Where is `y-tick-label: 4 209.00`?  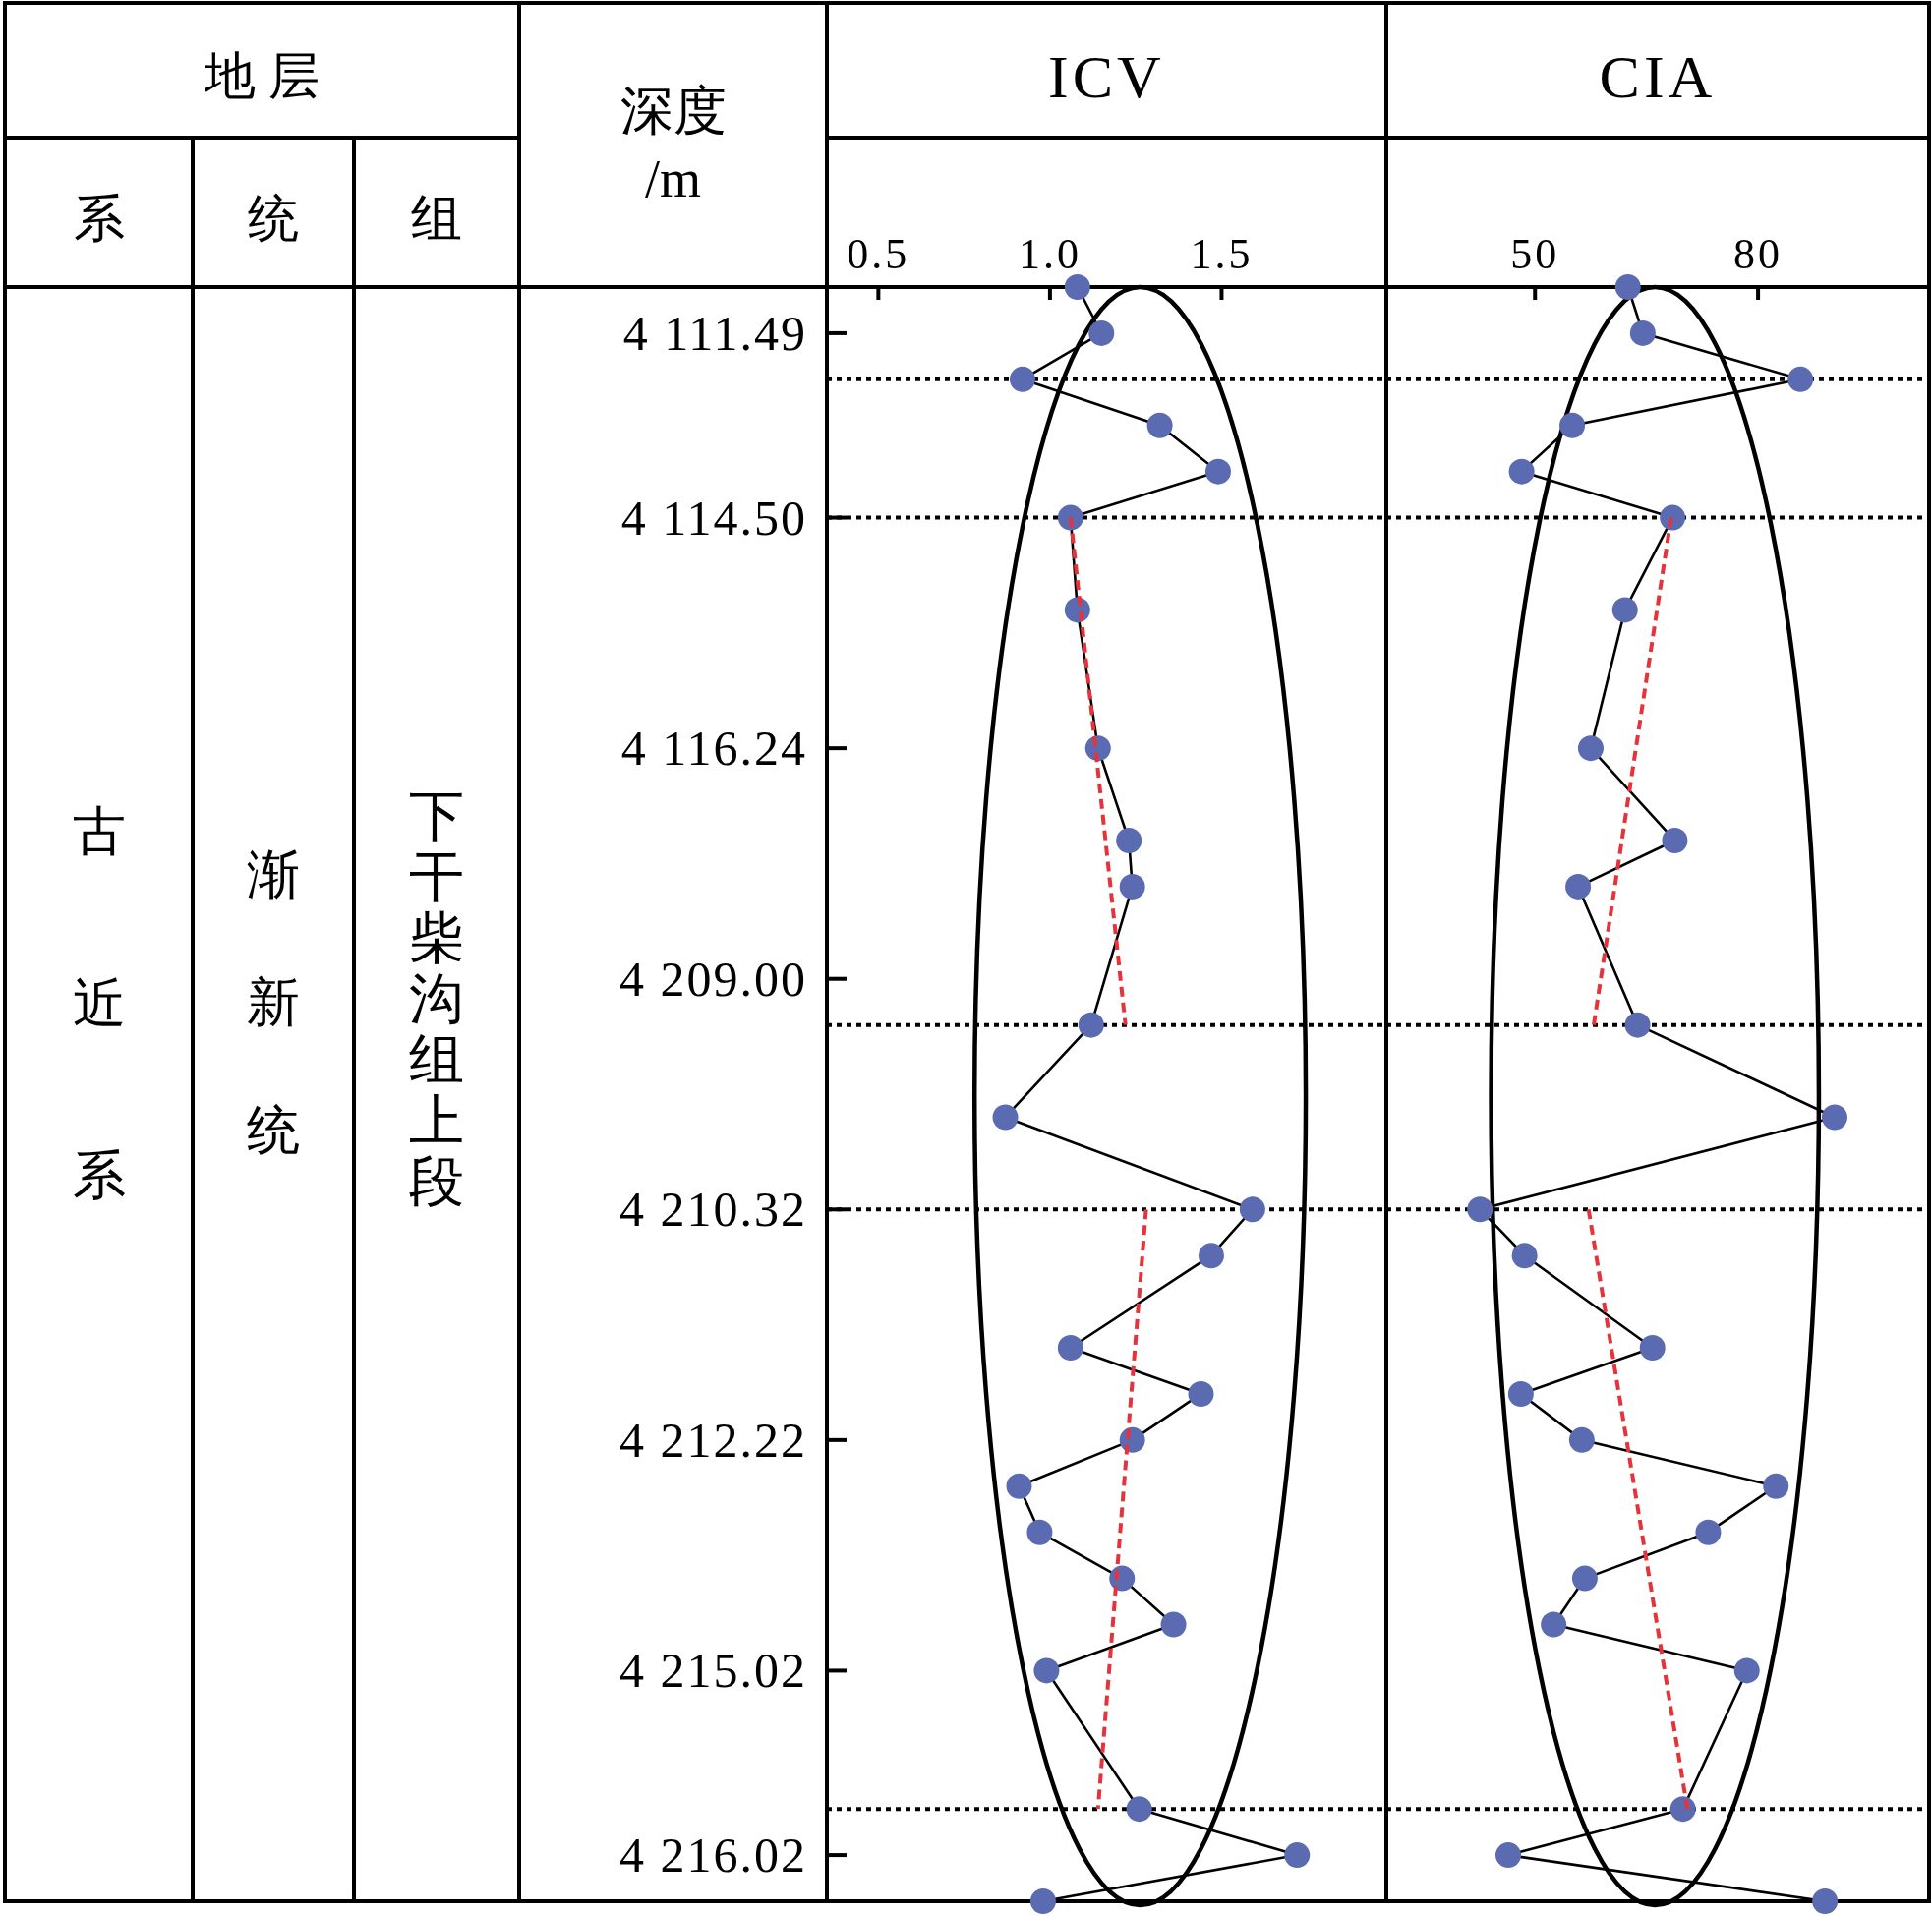 y-tick-label: 4 209.00 is located at coordinates (713, 979).